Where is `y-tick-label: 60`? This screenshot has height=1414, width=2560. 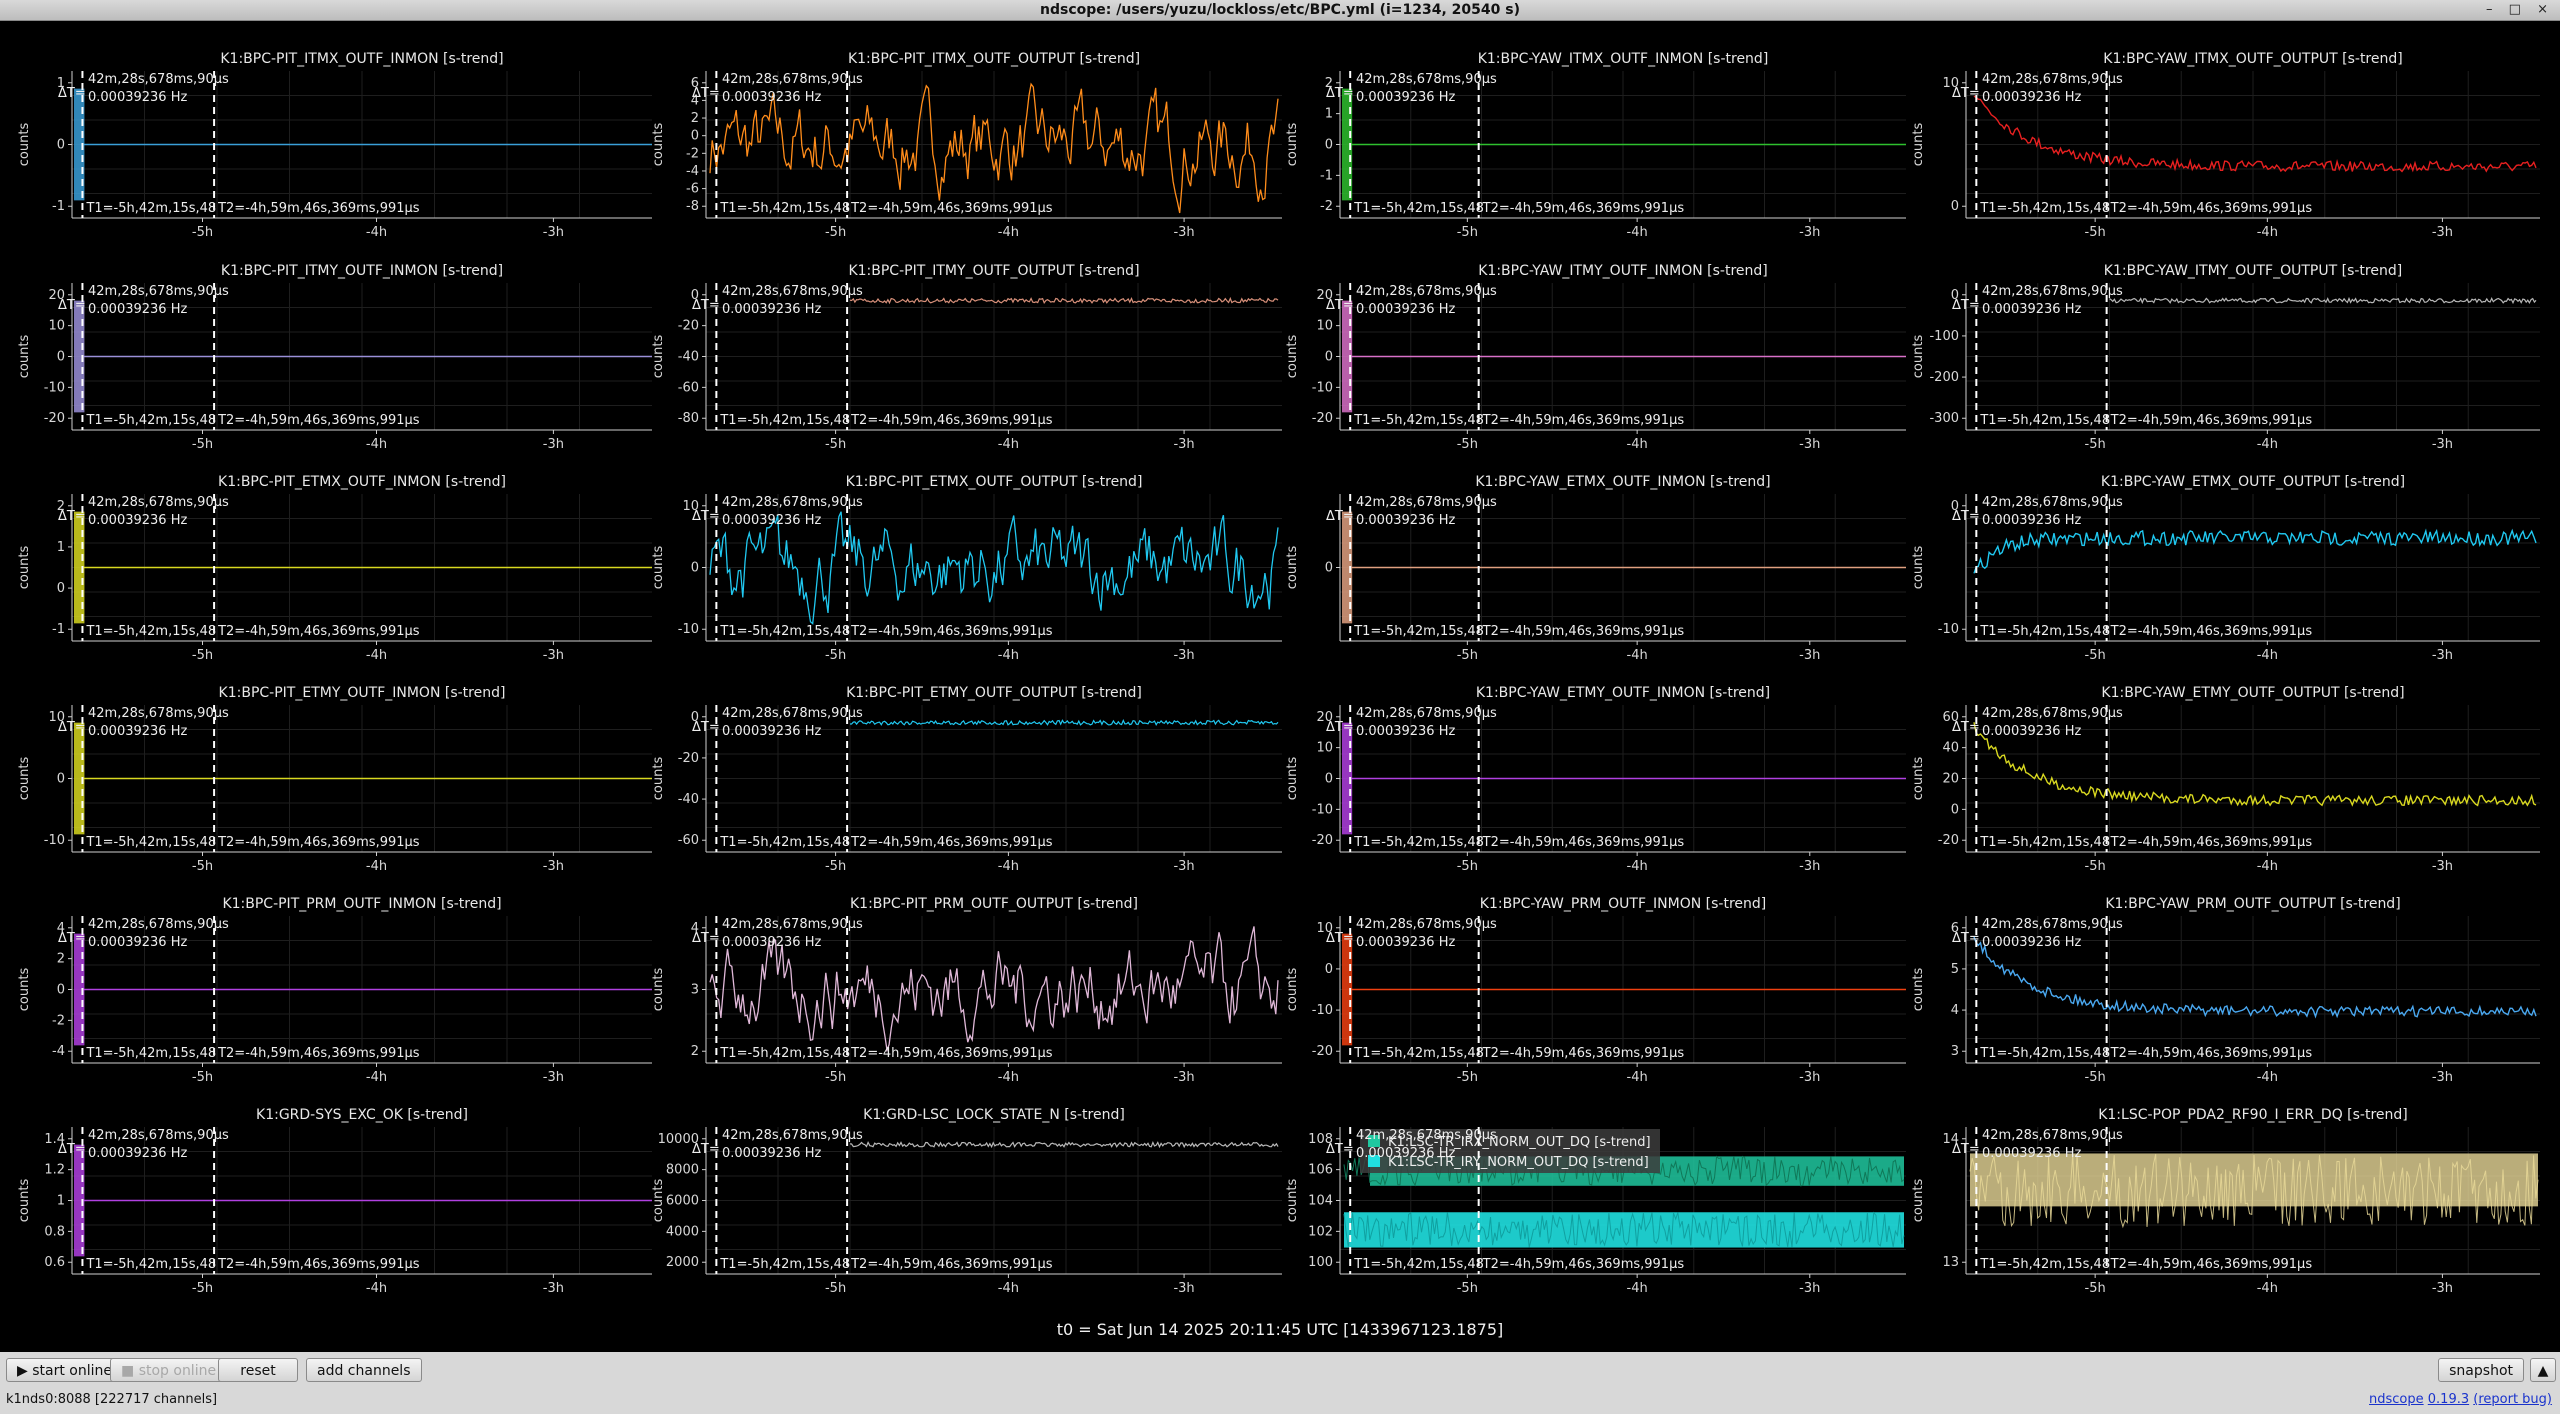
y-tick-label: 60 is located at coordinates (1950, 717).